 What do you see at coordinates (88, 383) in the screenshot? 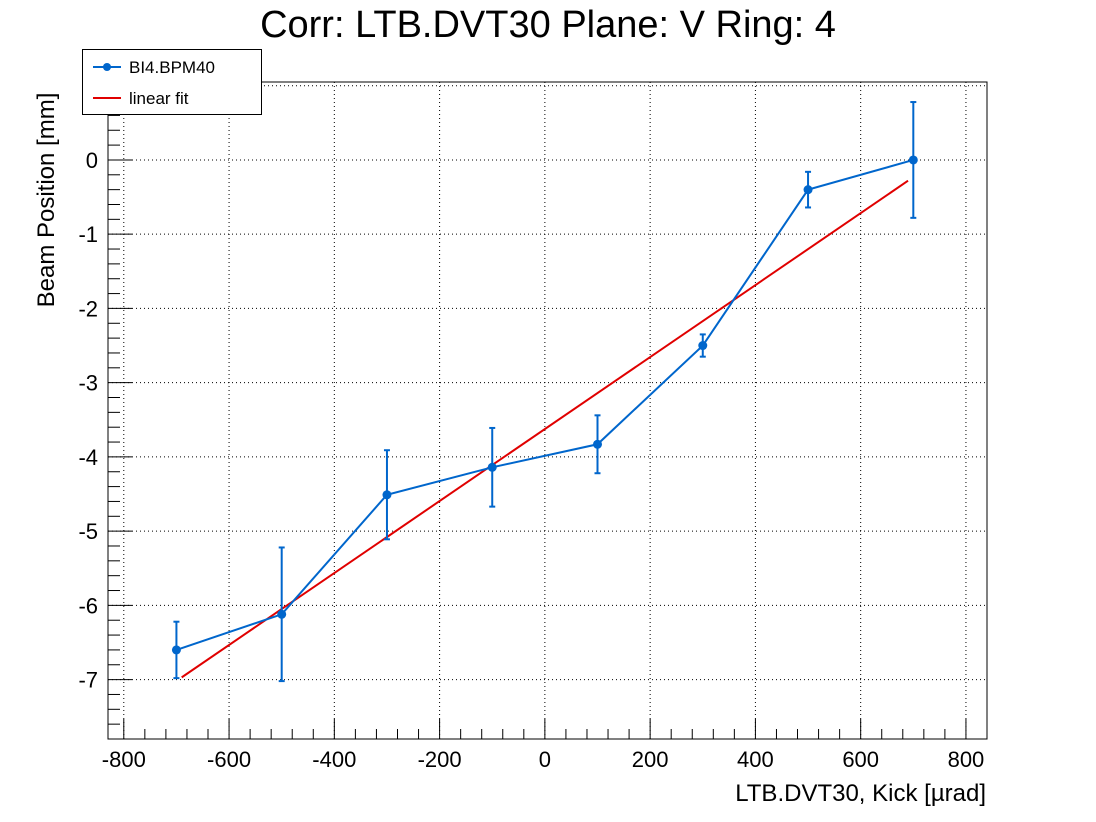
I see `y-tick-label: -3` at bounding box center [88, 383].